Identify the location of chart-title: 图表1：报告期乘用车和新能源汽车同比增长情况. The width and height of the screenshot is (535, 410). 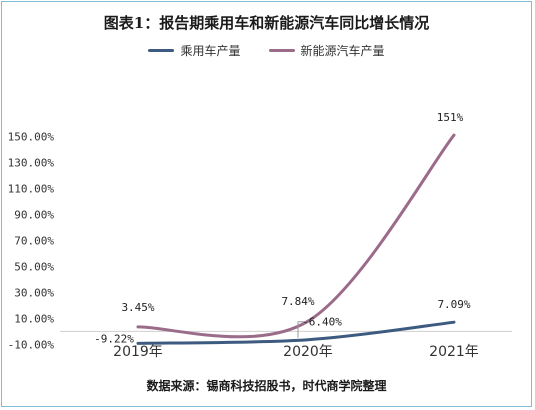
(266, 23).